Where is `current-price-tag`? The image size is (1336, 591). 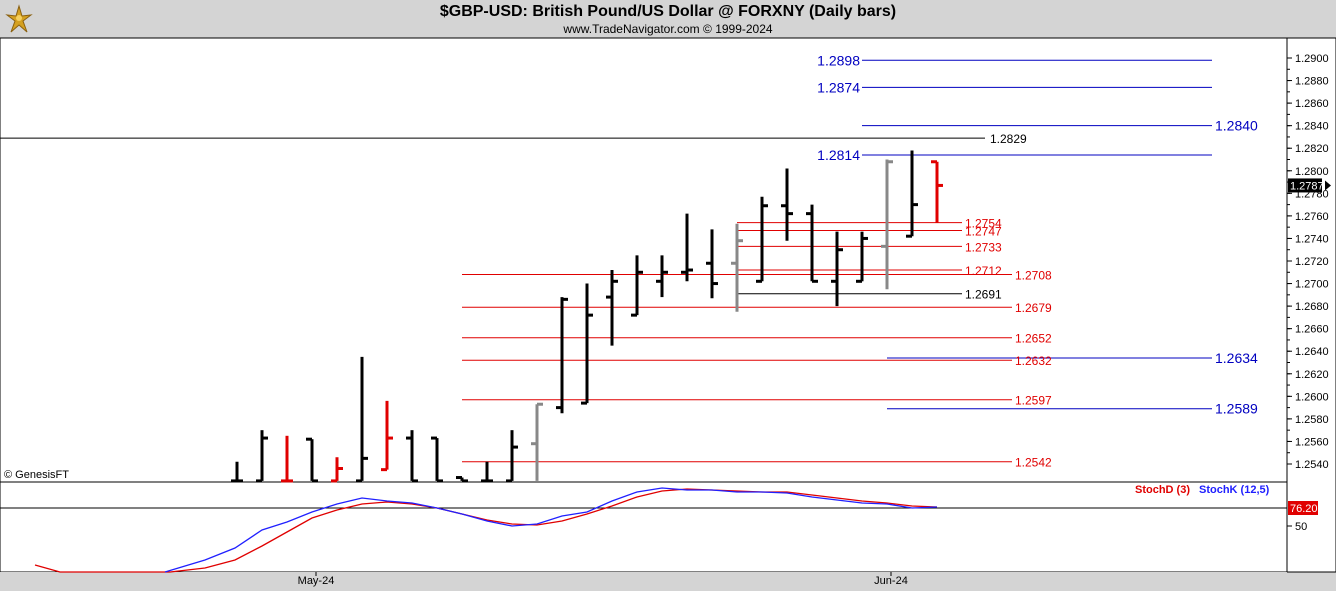
current-price-tag is located at coordinates (1305, 185).